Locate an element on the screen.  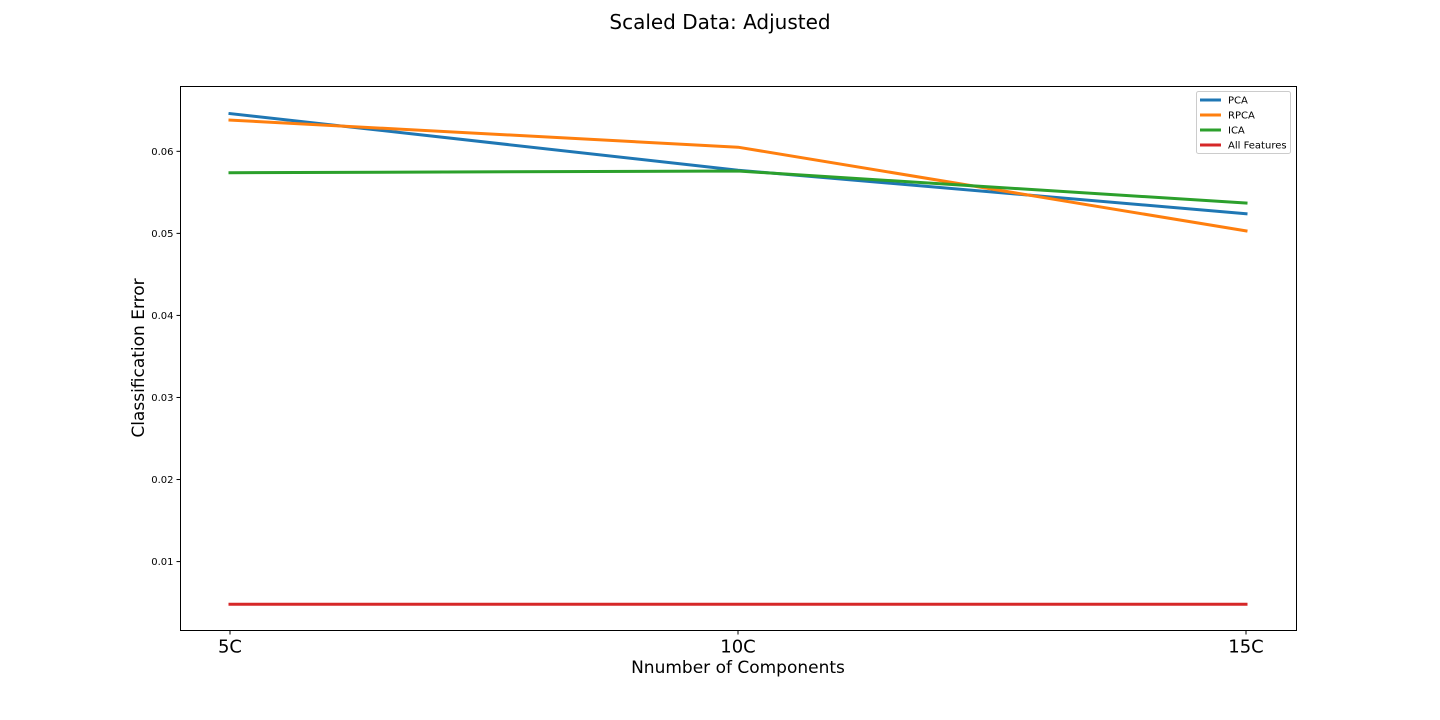
y-tick-label: 0.02 is located at coordinates (162, 480).